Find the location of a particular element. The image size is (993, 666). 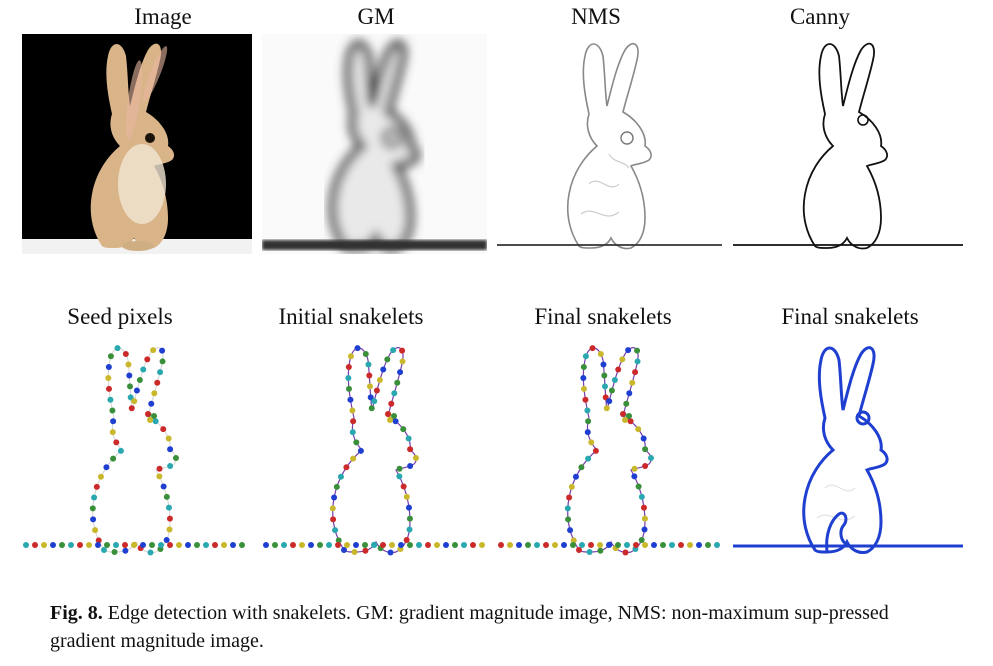

final-snakelets-panel is located at coordinates (612, 449).